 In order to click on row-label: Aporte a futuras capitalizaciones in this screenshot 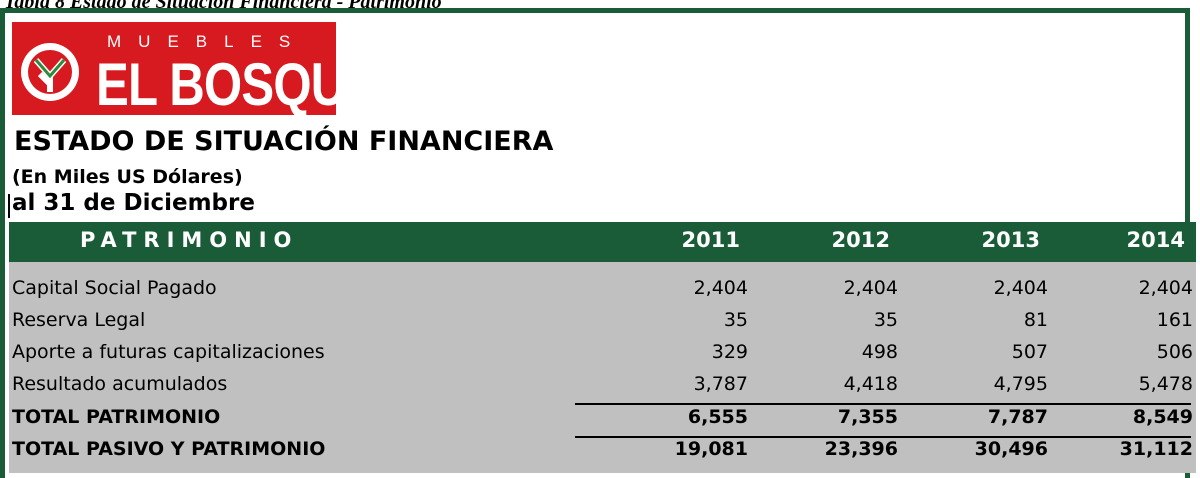, I will do `click(168, 352)`.